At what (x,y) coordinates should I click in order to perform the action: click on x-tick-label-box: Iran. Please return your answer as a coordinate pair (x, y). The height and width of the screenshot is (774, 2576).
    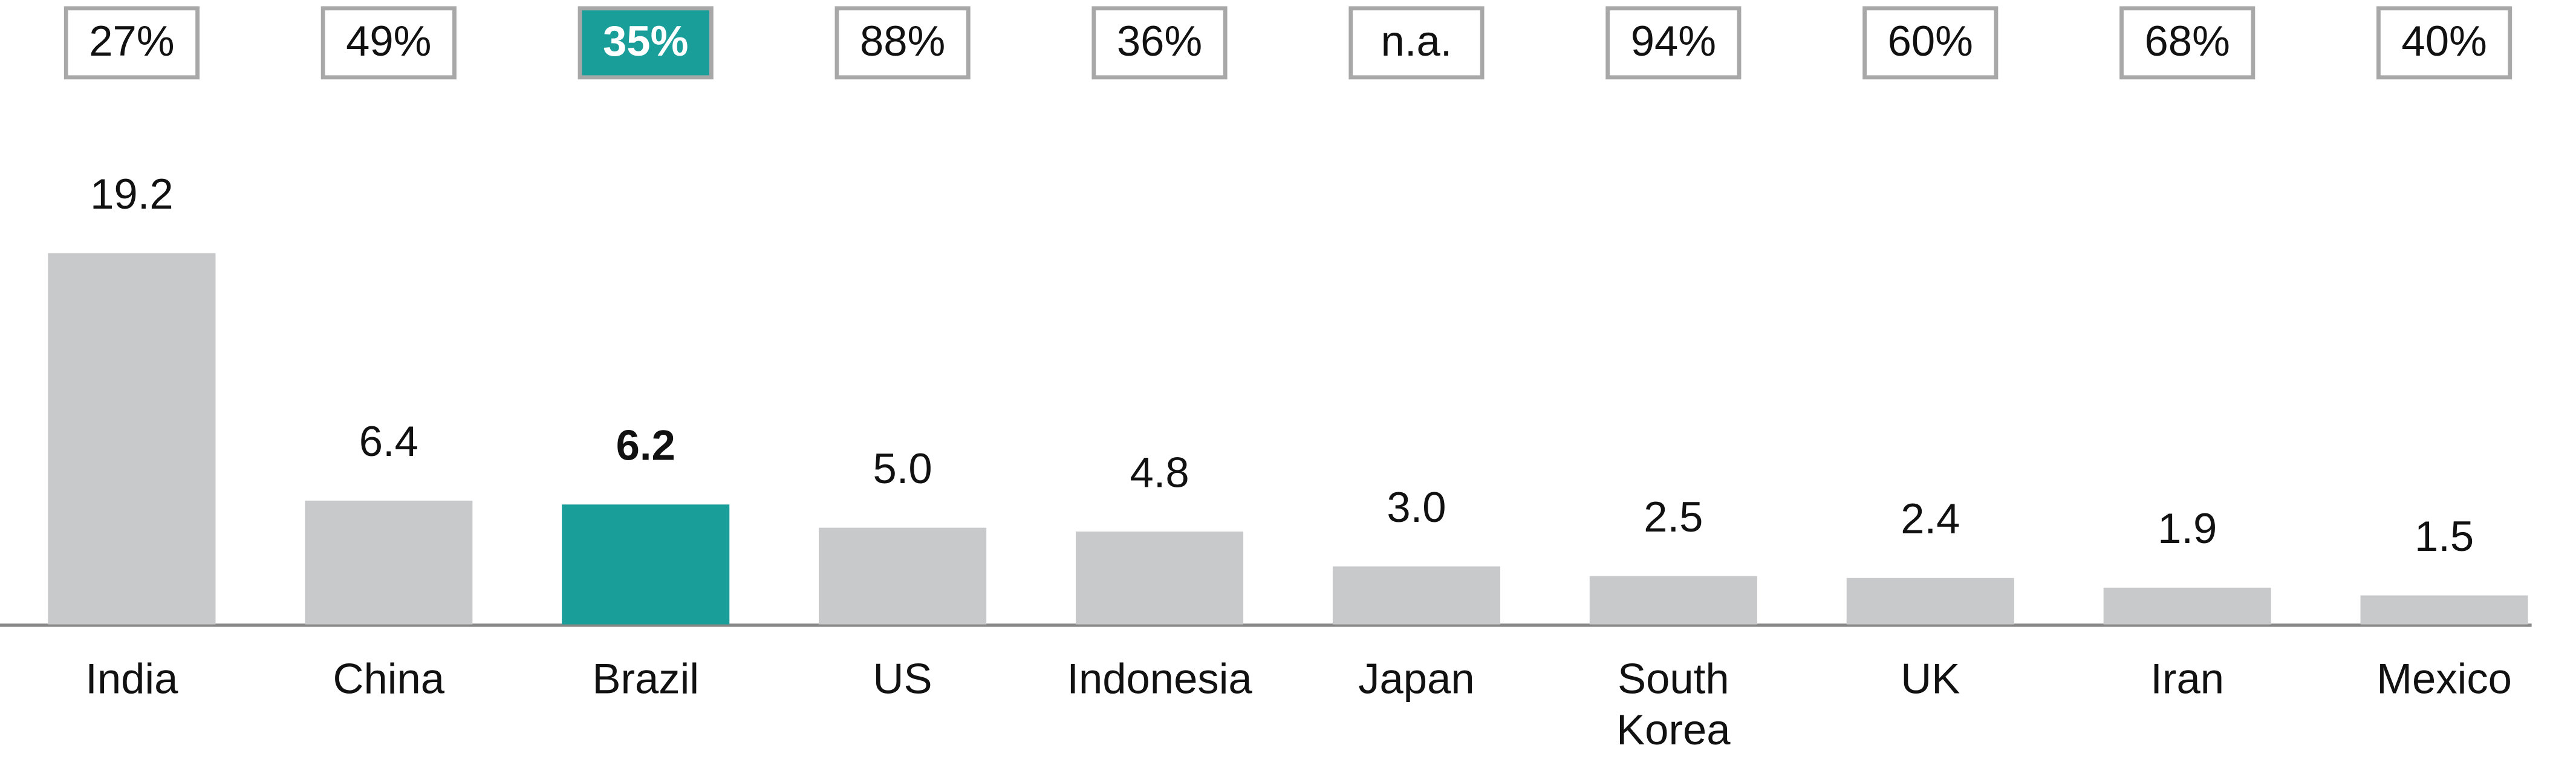
    Looking at the image, I should click on (2187, 678).